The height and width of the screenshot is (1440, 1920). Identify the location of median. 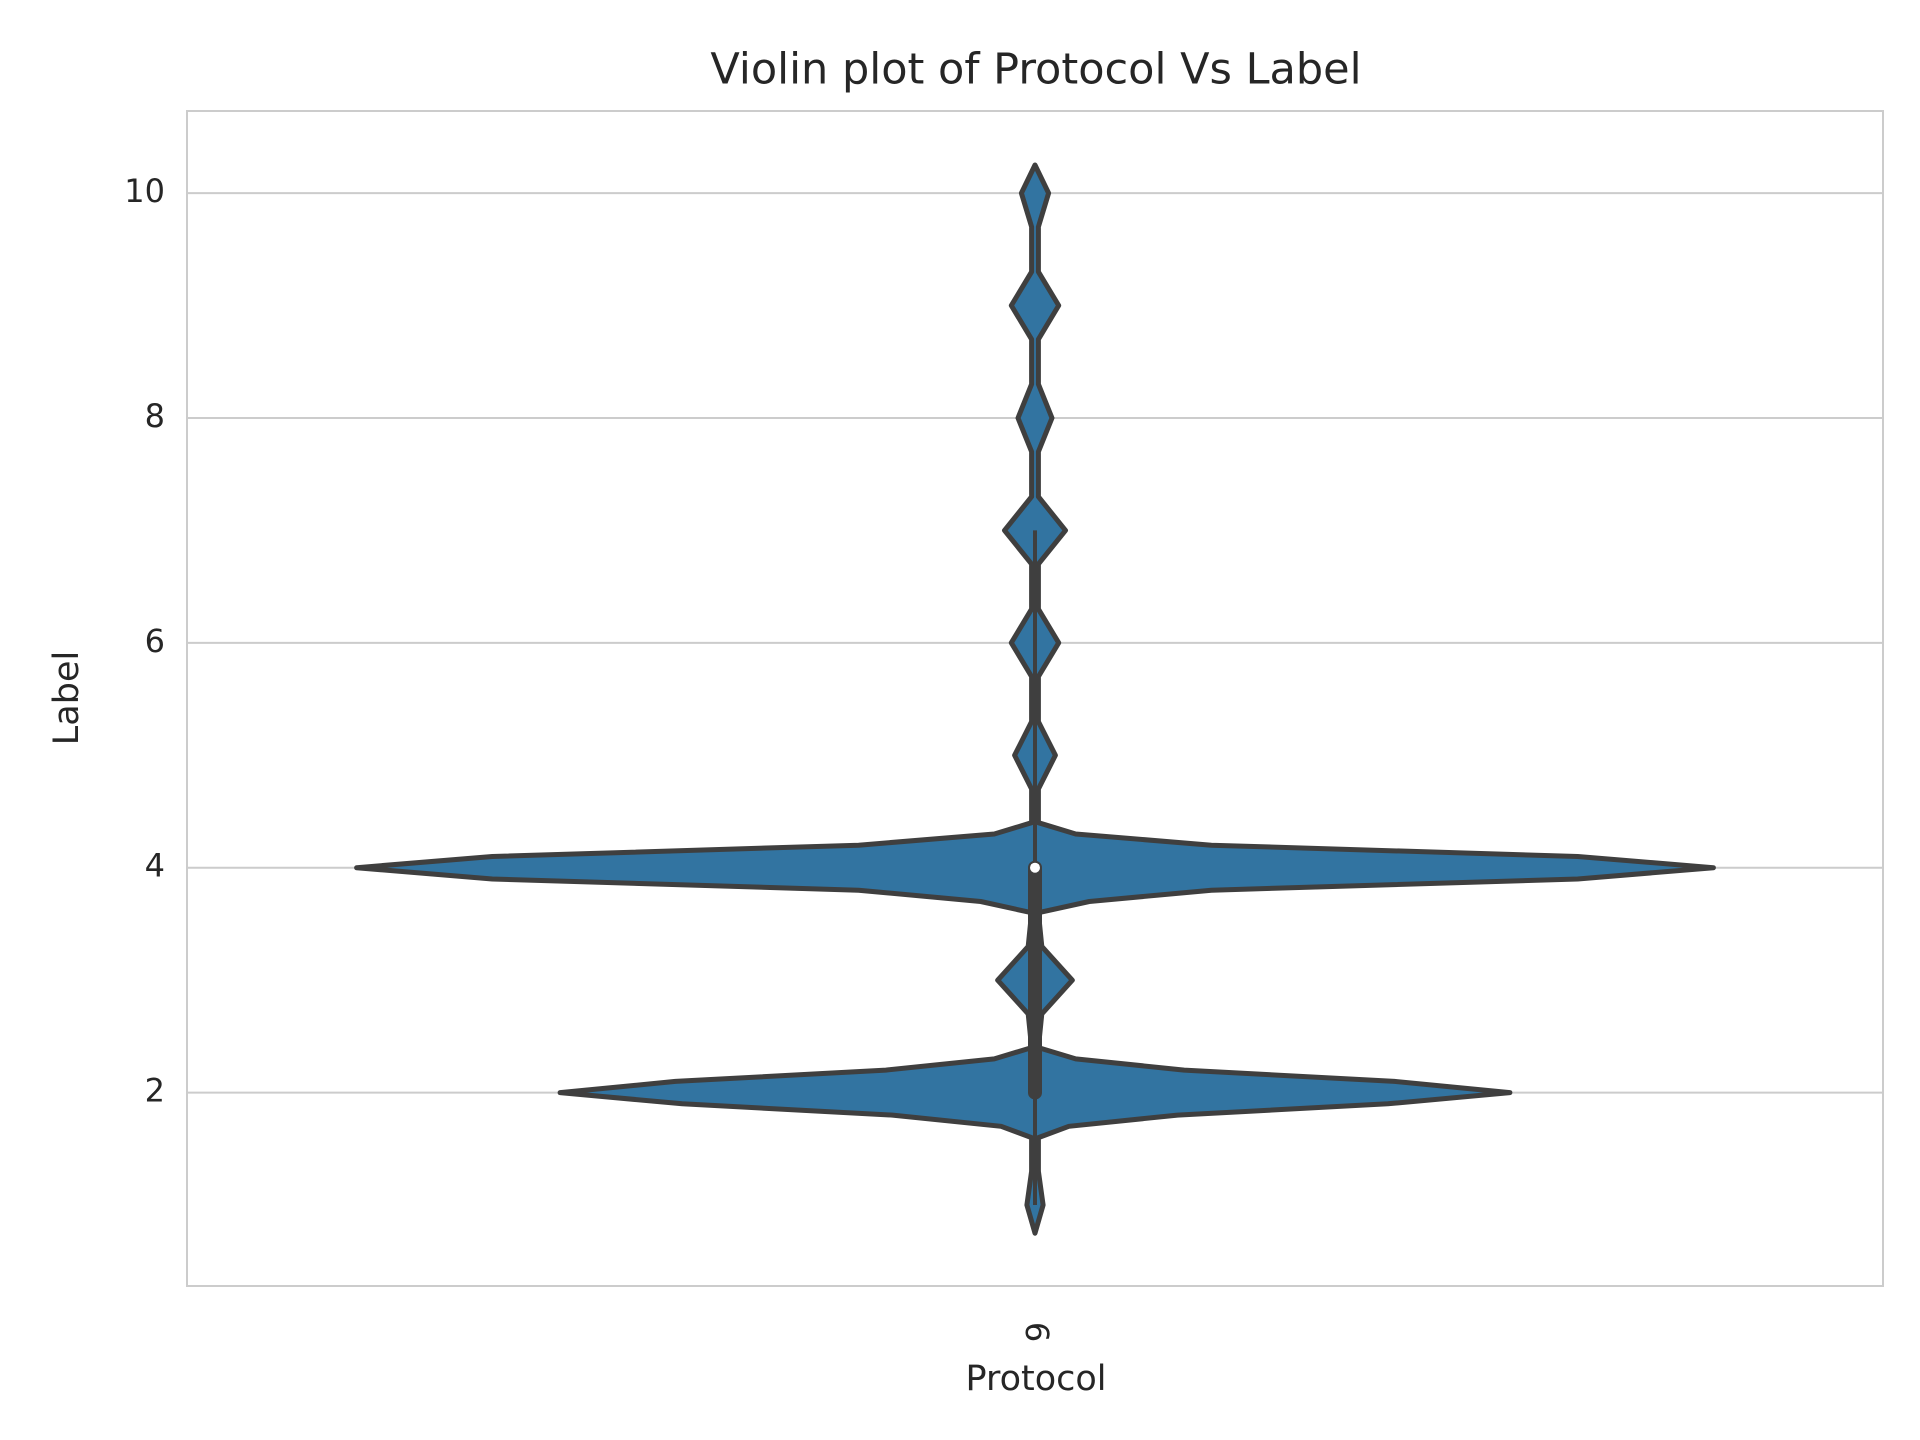
(1035, 867).